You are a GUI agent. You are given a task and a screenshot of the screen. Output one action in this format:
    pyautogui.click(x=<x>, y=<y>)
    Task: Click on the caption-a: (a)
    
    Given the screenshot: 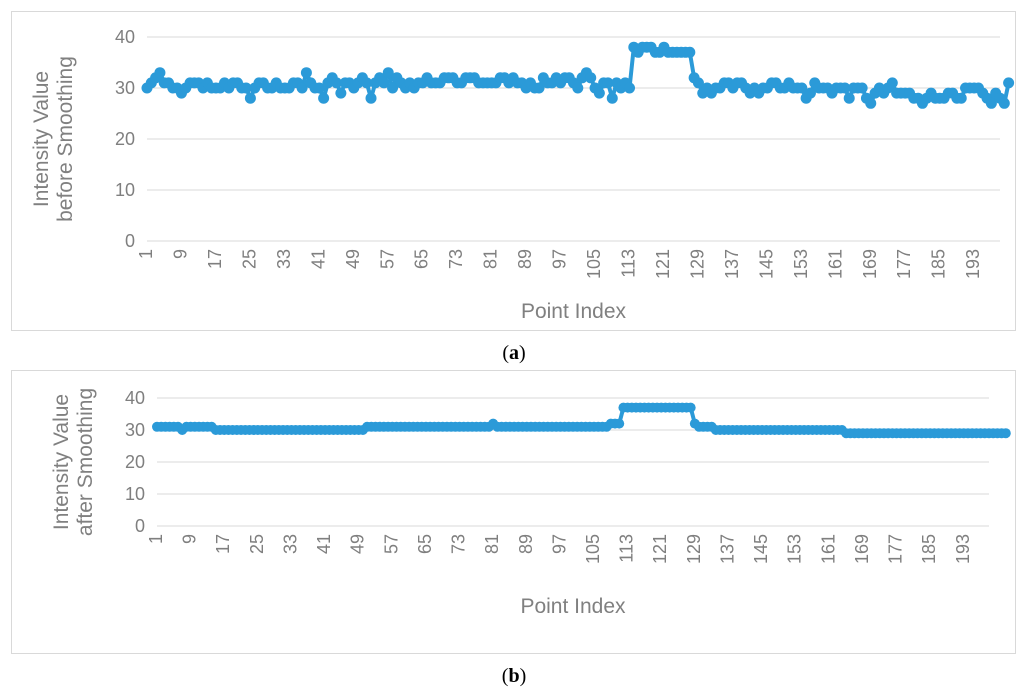 What is the action you would take?
    pyautogui.click(x=514, y=353)
    